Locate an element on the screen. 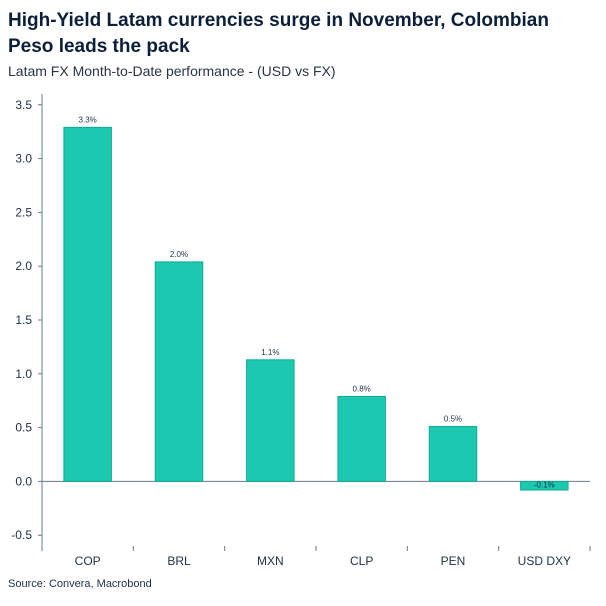  data-label: -0.1% is located at coordinates (544, 484).